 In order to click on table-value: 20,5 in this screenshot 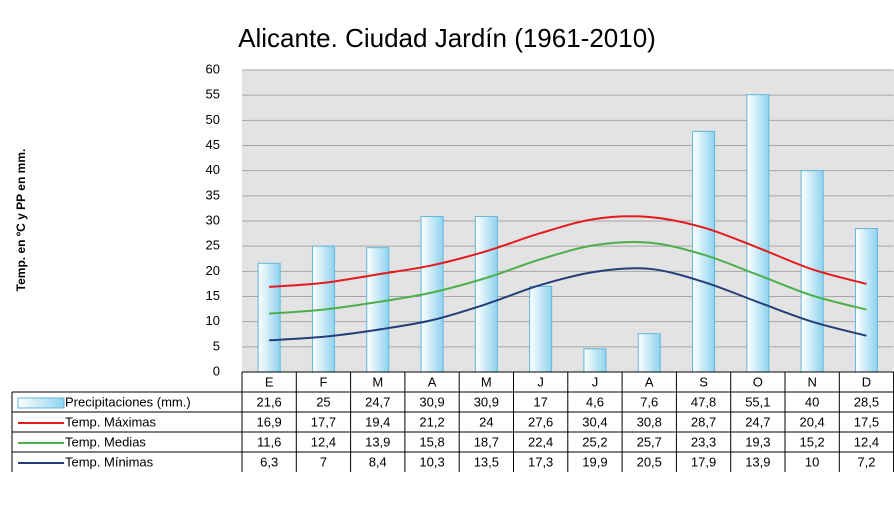, I will do `click(649, 461)`.